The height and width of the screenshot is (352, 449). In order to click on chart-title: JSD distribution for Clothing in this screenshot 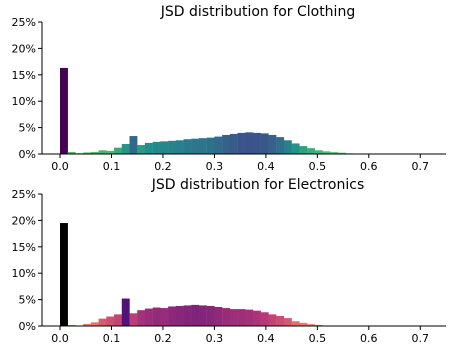, I will do `click(257, 12)`.